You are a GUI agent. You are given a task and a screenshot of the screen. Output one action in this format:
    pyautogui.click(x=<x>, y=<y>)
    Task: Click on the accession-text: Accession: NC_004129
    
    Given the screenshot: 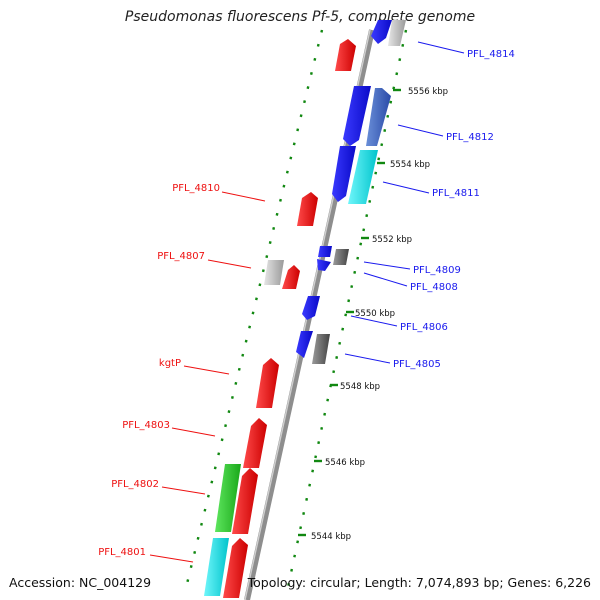 What is the action you would take?
    pyautogui.click(x=80, y=582)
    